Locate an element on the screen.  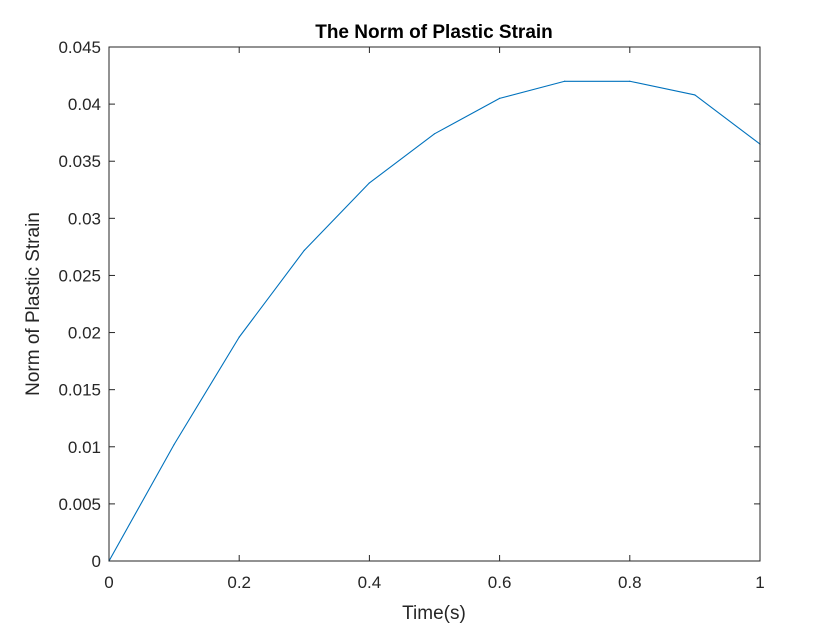
y-tick-label: 0.02 is located at coordinates (84, 333).